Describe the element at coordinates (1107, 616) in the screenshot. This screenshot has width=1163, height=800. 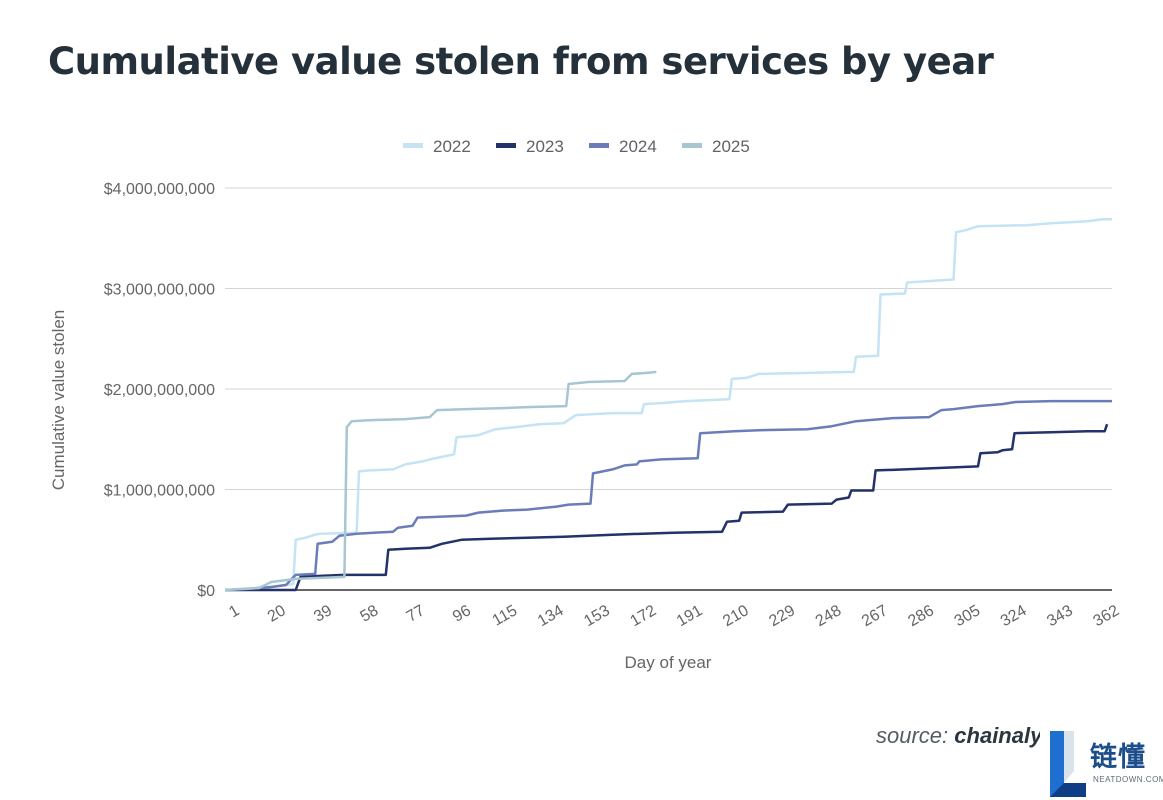
I see `x-tick-label: 362` at that location.